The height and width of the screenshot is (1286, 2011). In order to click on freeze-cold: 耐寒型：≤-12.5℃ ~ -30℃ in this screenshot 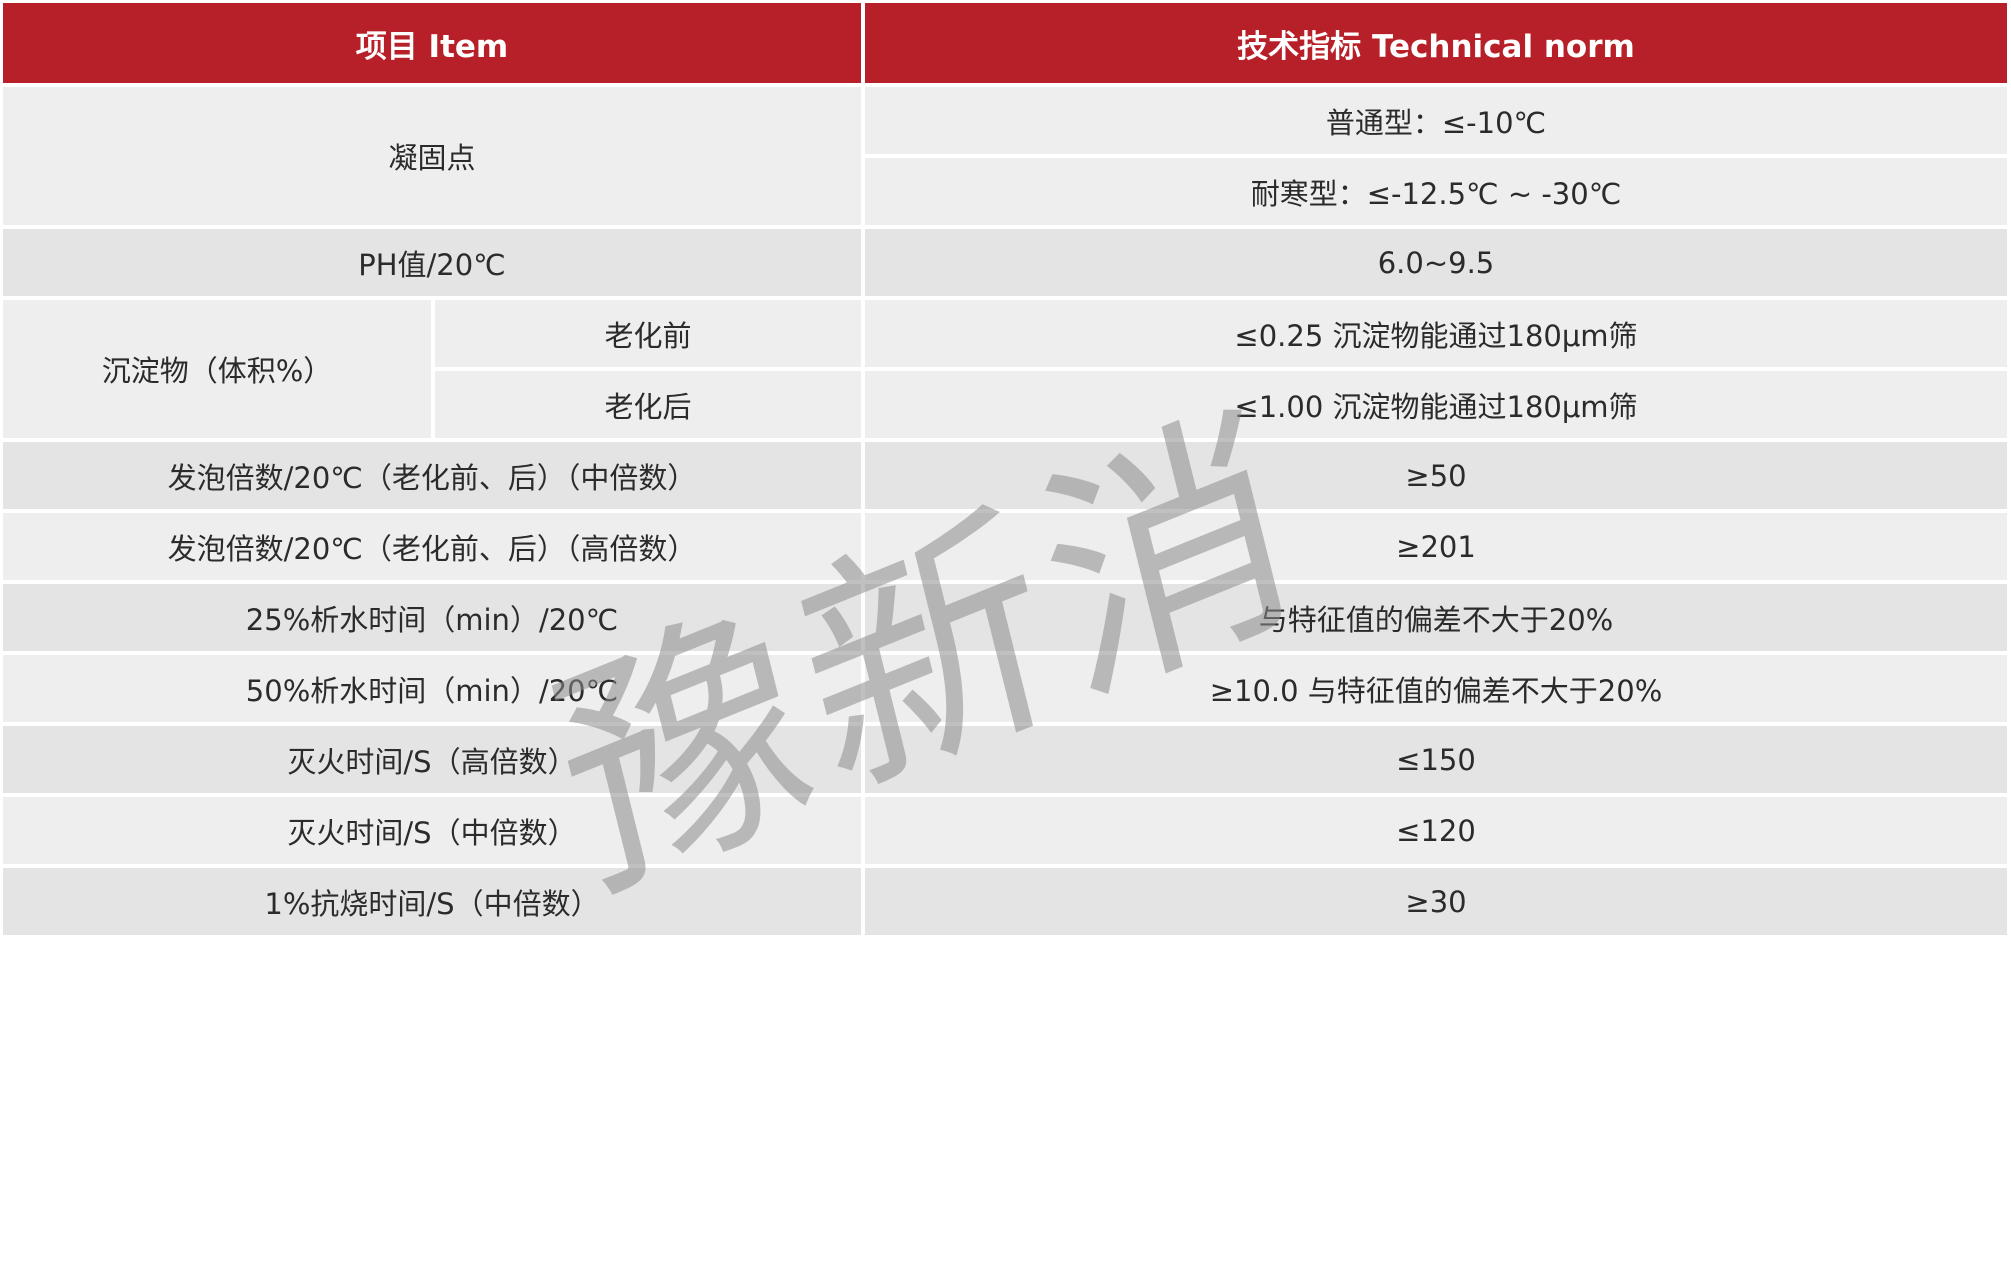, I will do `click(1436, 191)`.